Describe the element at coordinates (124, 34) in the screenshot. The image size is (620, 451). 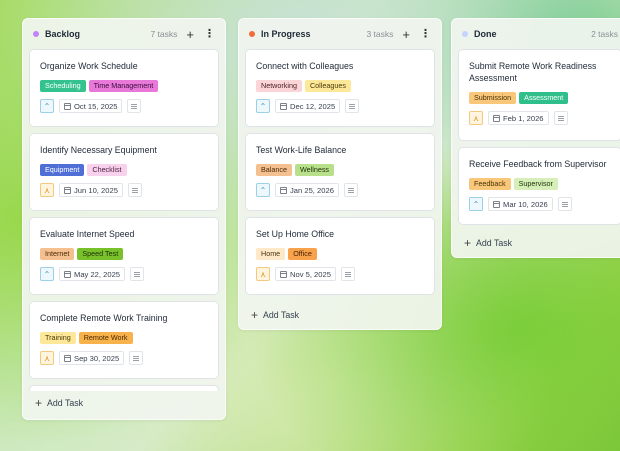
I see `column-header: Backlog 7 tasks + ⋮` at that location.